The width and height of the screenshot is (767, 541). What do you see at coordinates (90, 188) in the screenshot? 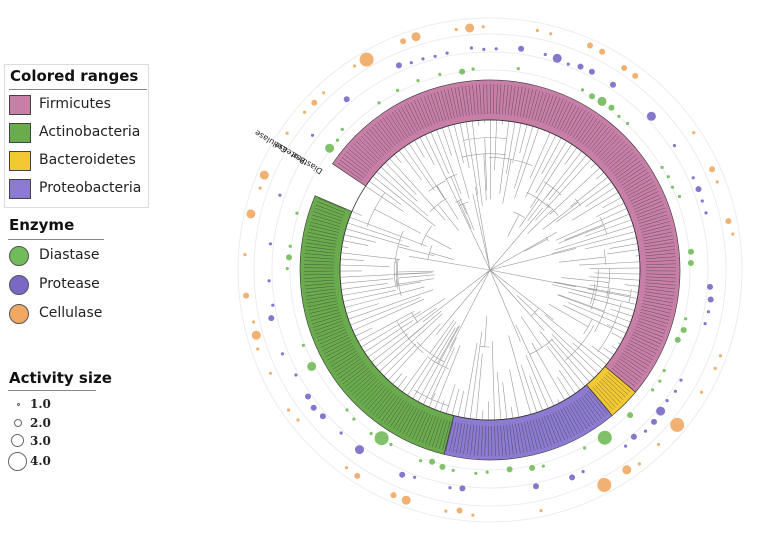
I see `proteobacteria-label: Proteobacteria` at bounding box center [90, 188].